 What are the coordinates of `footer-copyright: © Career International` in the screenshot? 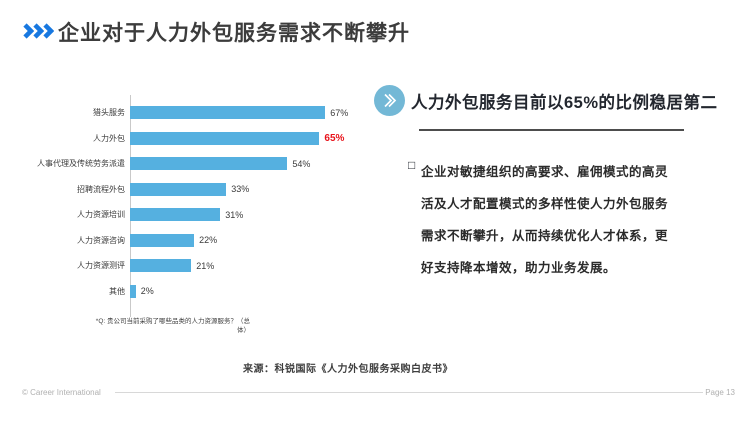 It's located at (61, 392).